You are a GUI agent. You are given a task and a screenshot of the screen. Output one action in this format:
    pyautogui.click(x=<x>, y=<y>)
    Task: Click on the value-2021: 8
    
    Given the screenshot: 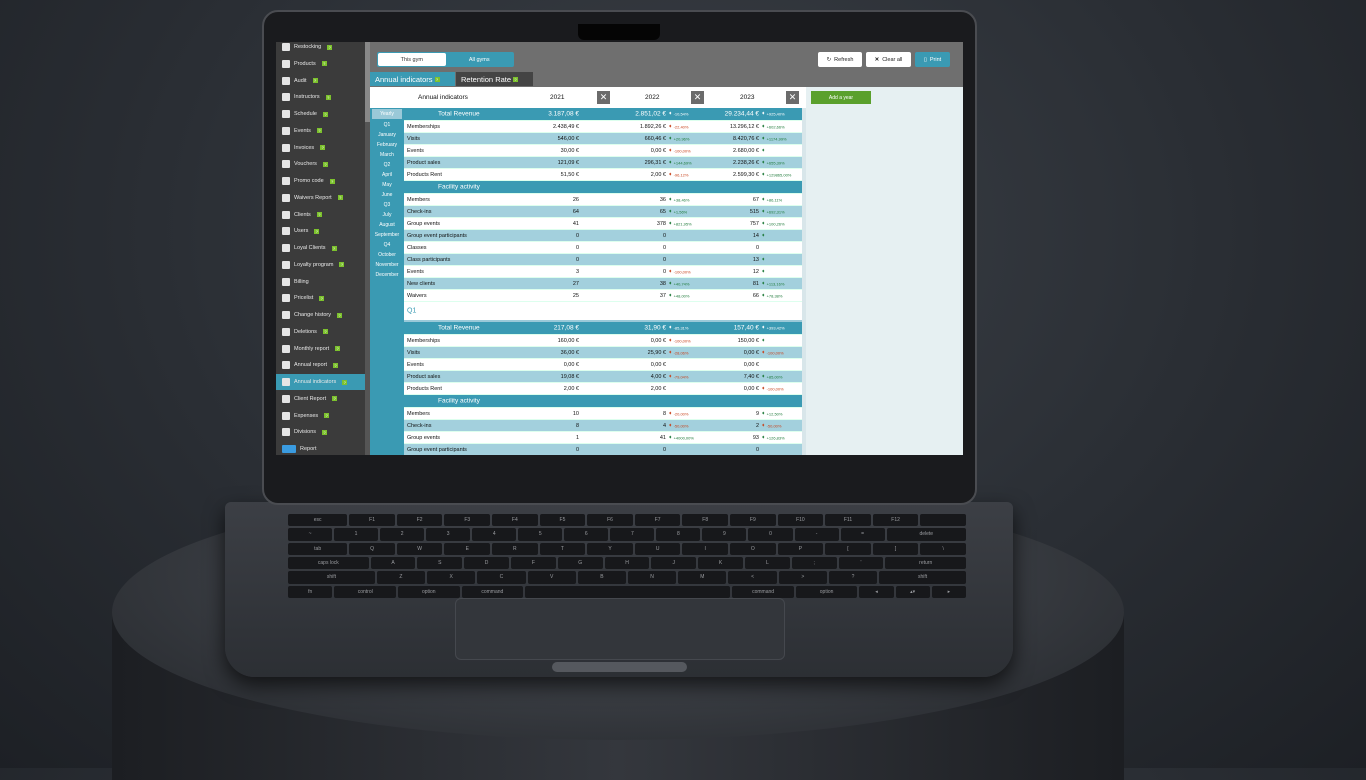 What is the action you would take?
    pyautogui.click(x=577, y=425)
    